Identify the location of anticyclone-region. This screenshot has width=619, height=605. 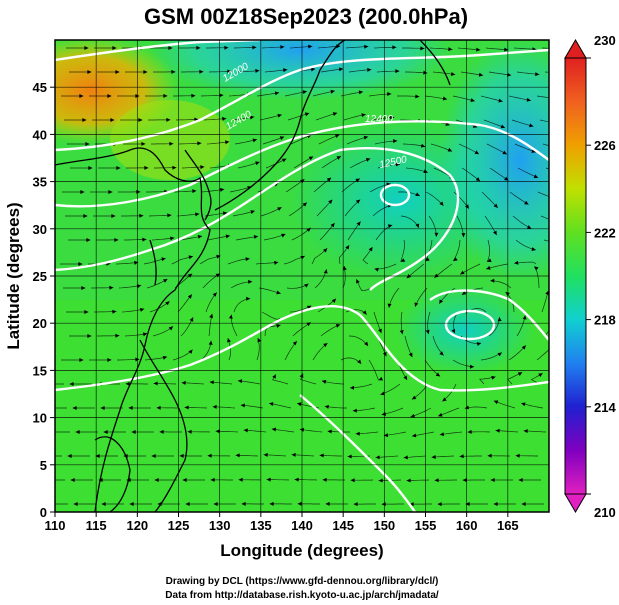
(400, 200).